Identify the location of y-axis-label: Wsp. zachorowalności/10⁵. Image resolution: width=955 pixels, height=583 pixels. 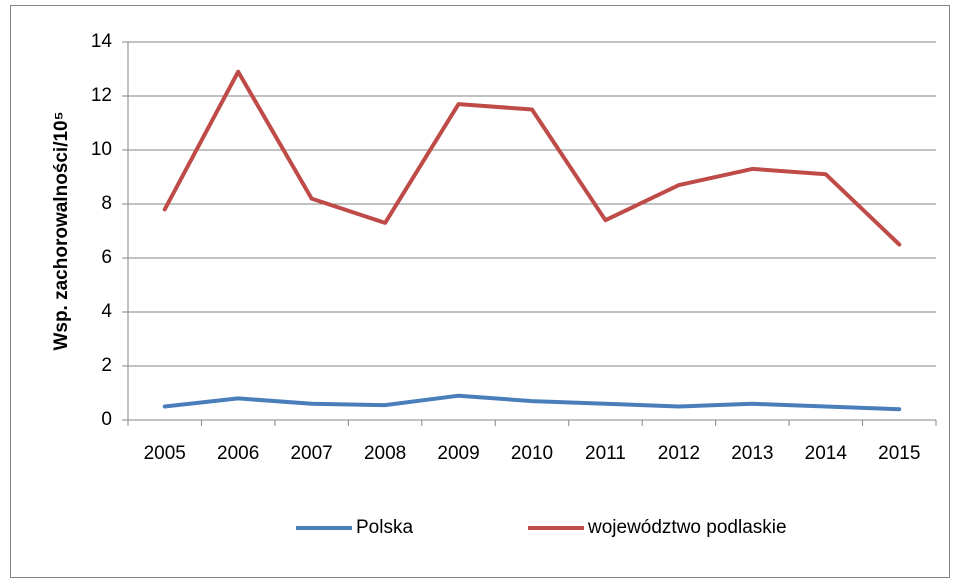
(61, 230).